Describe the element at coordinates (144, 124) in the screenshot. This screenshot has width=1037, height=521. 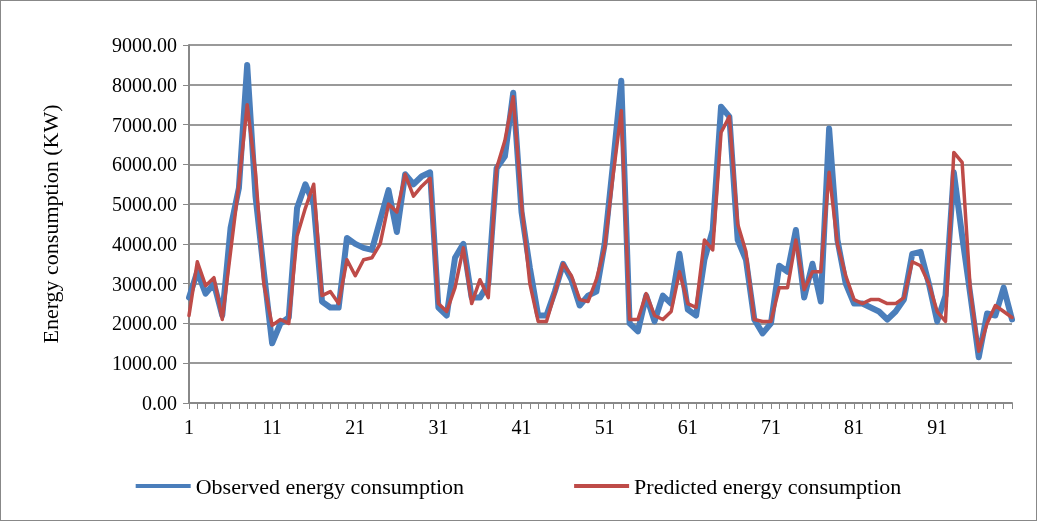
I see `y-tick-label: 7000.00` at that location.